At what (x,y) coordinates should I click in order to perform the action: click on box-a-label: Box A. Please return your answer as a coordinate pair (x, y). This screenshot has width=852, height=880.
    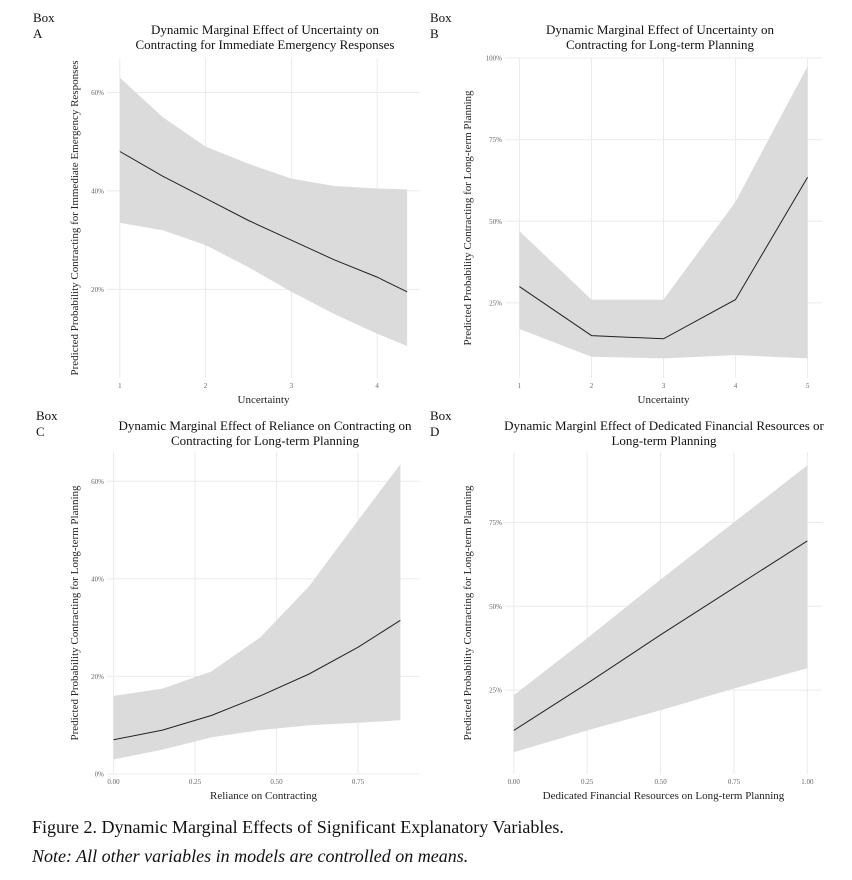
    Looking at the image, I should click on (44, 25).